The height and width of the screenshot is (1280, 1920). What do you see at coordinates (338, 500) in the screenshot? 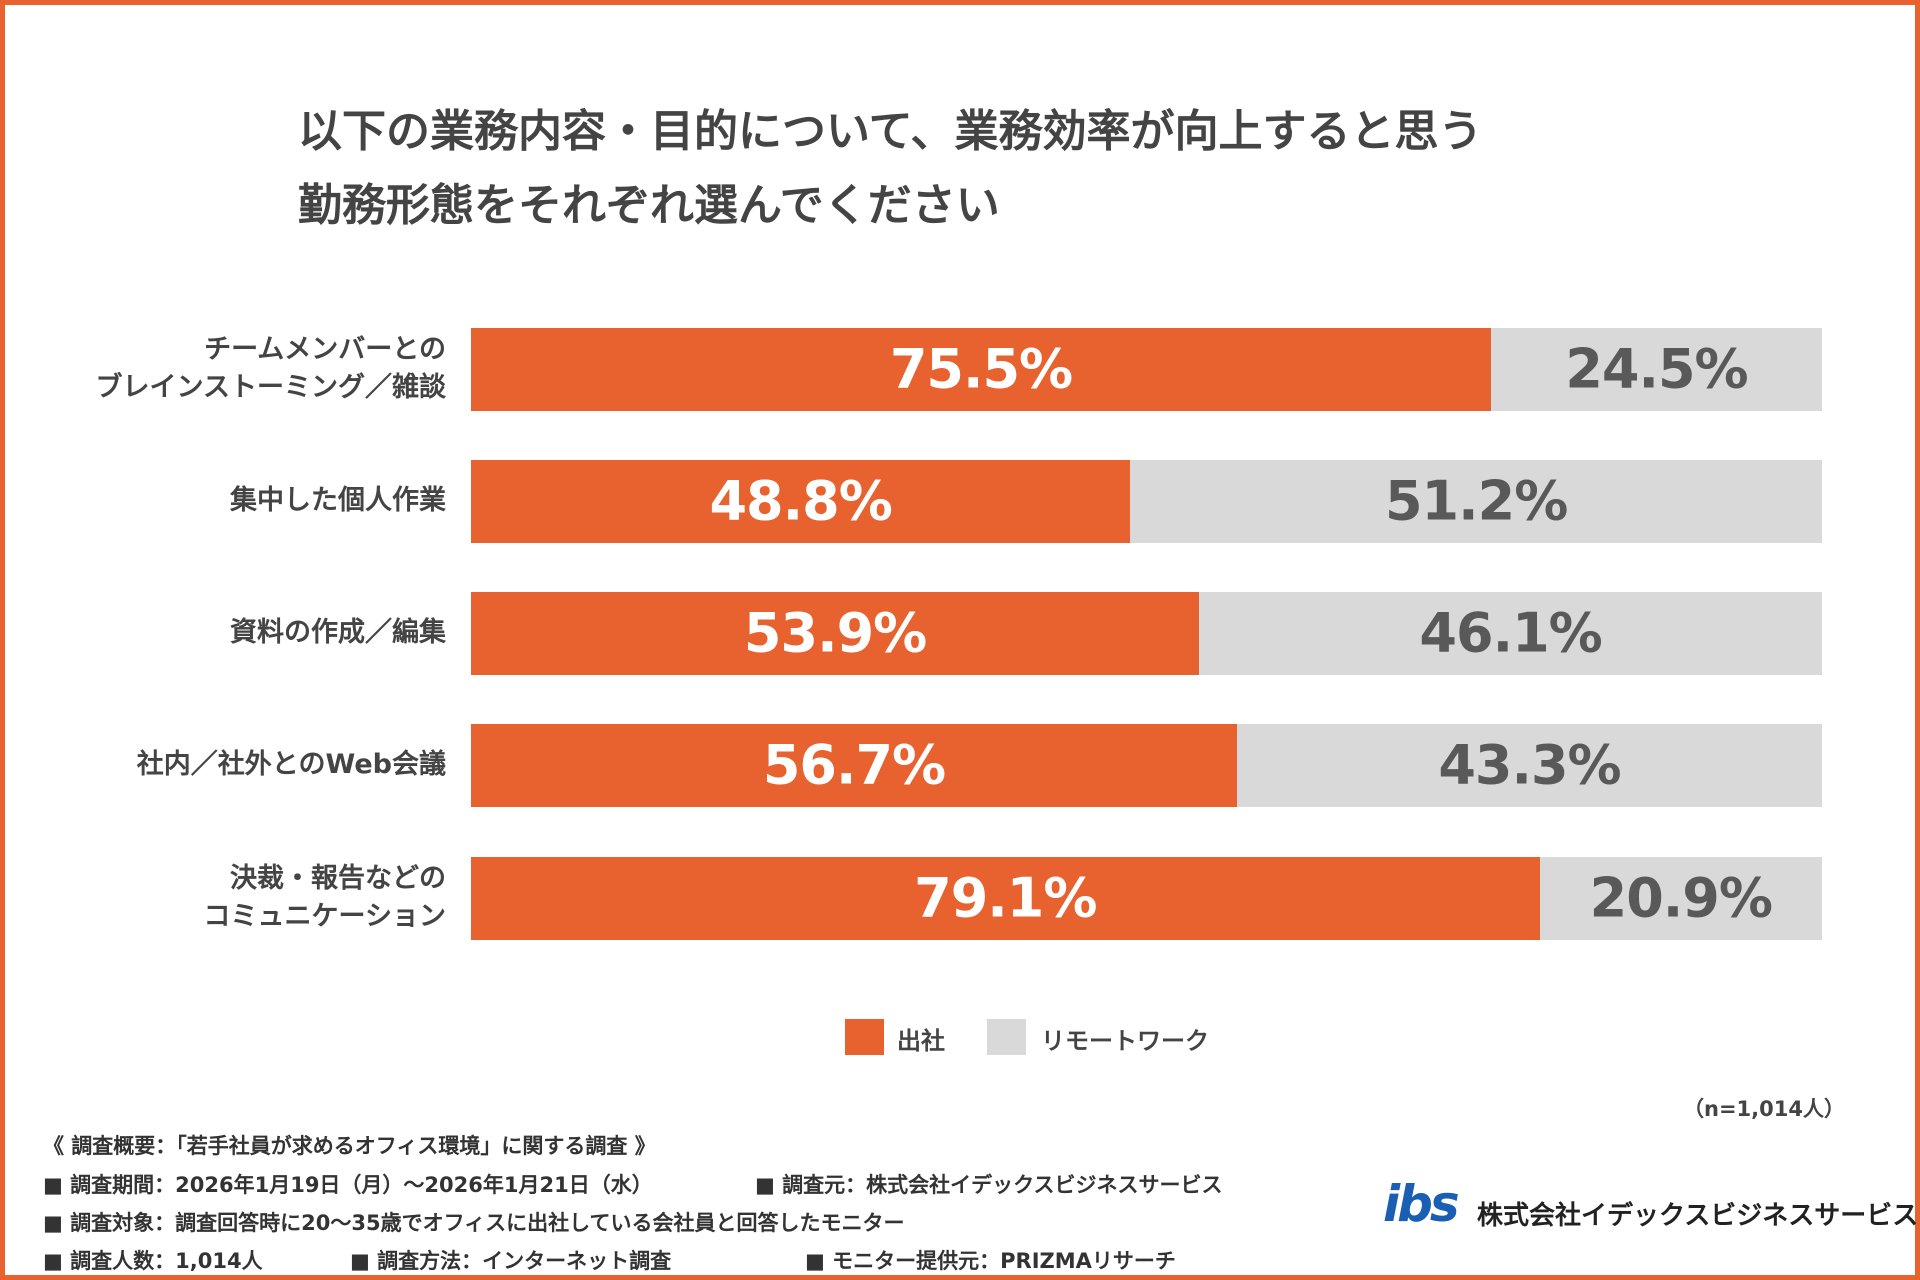
I see `category-label: 集中した個人作業` at bounding box center [338, 500].